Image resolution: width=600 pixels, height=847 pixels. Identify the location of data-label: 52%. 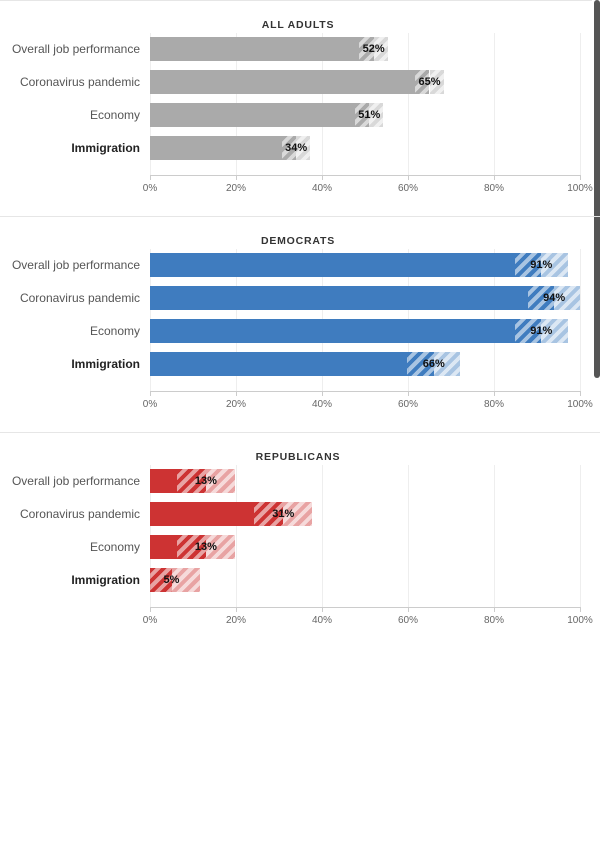
(373, 49).